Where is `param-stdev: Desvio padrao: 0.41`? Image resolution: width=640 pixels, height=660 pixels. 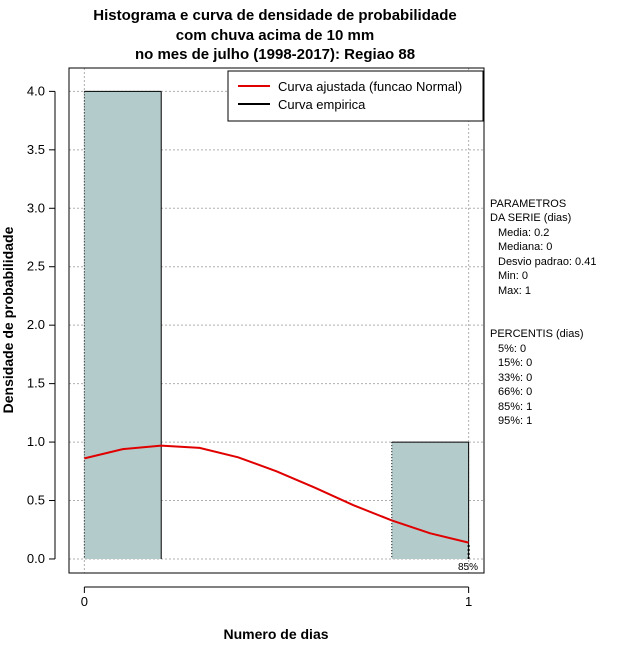
param-stdev: Desvio padrao: 0.41 is located at coordinates (547, 262).